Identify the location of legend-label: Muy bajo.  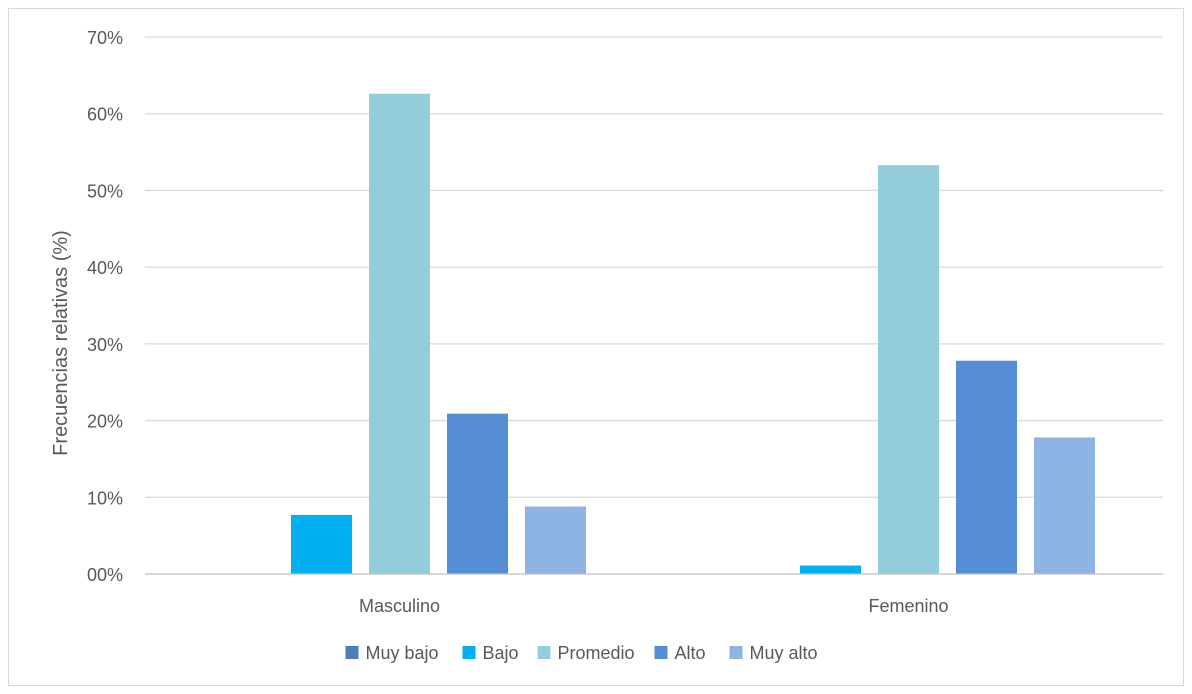
(402, 653).